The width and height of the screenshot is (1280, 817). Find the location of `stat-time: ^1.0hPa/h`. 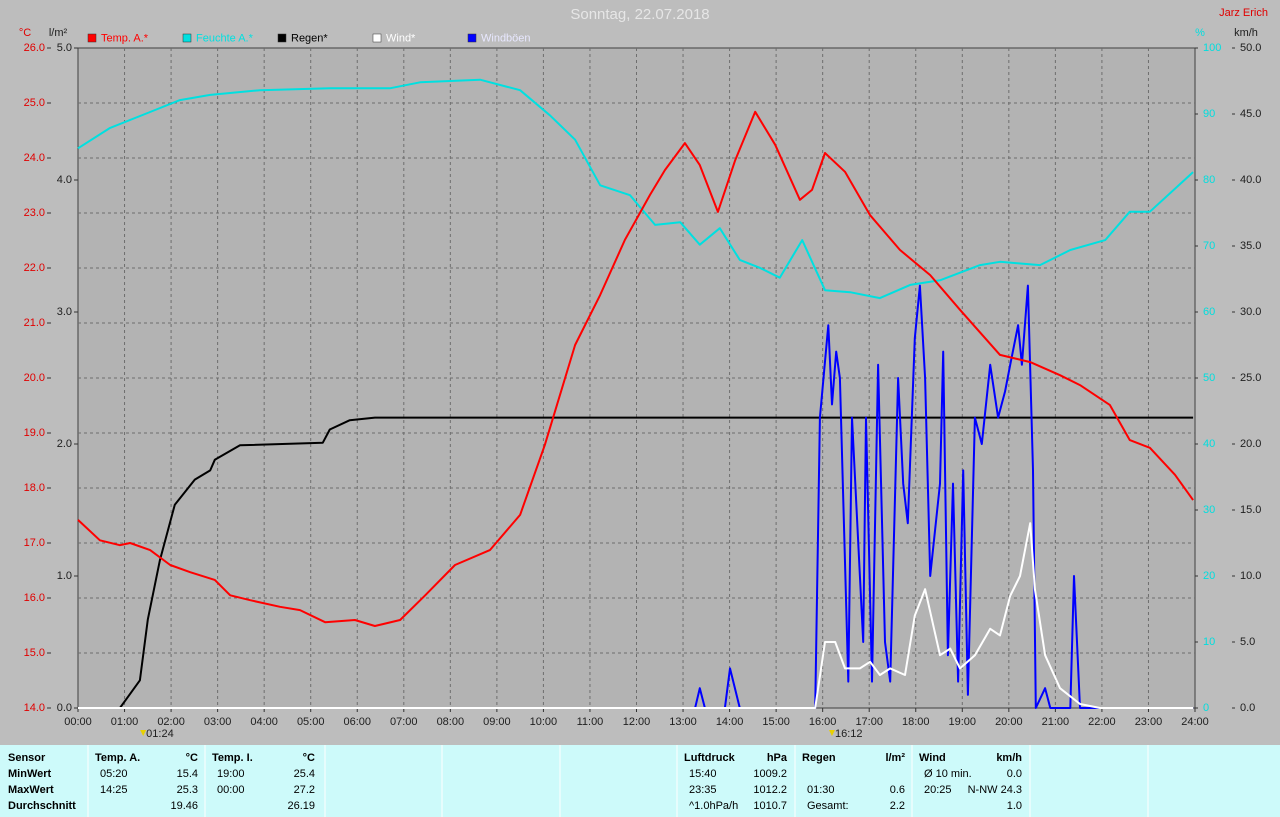

stat-time: ^1.0hPa/h is located at coordinates (713, 806).